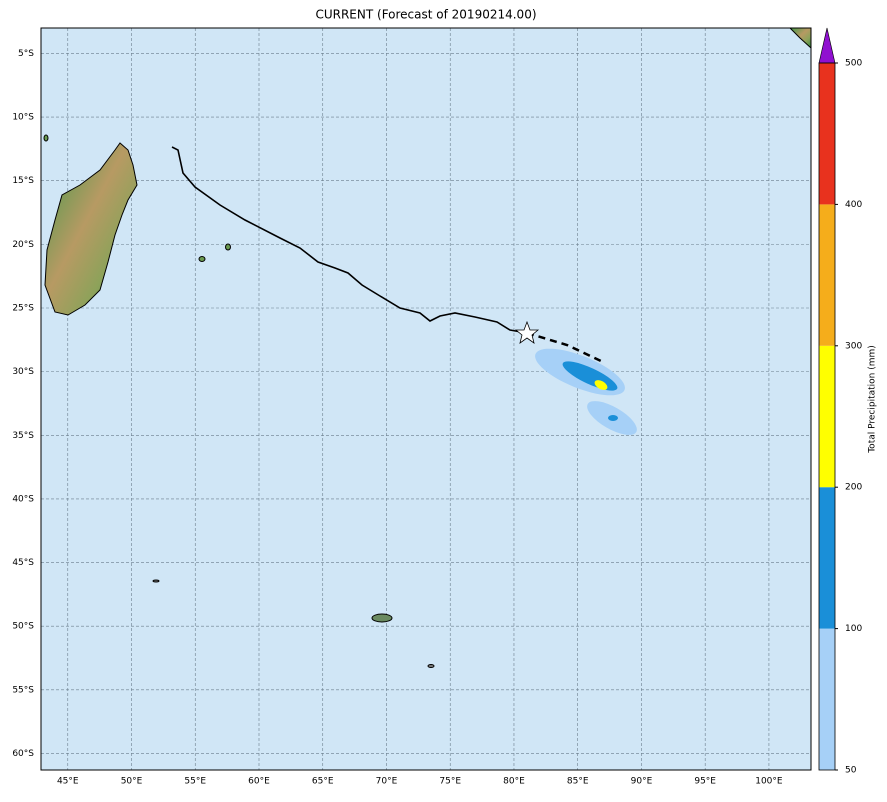 The image size is (887, 802). Describe the element at coordinates (851, 771) in the screenshot. I see `colorbar-tick-label: 50` at that location.